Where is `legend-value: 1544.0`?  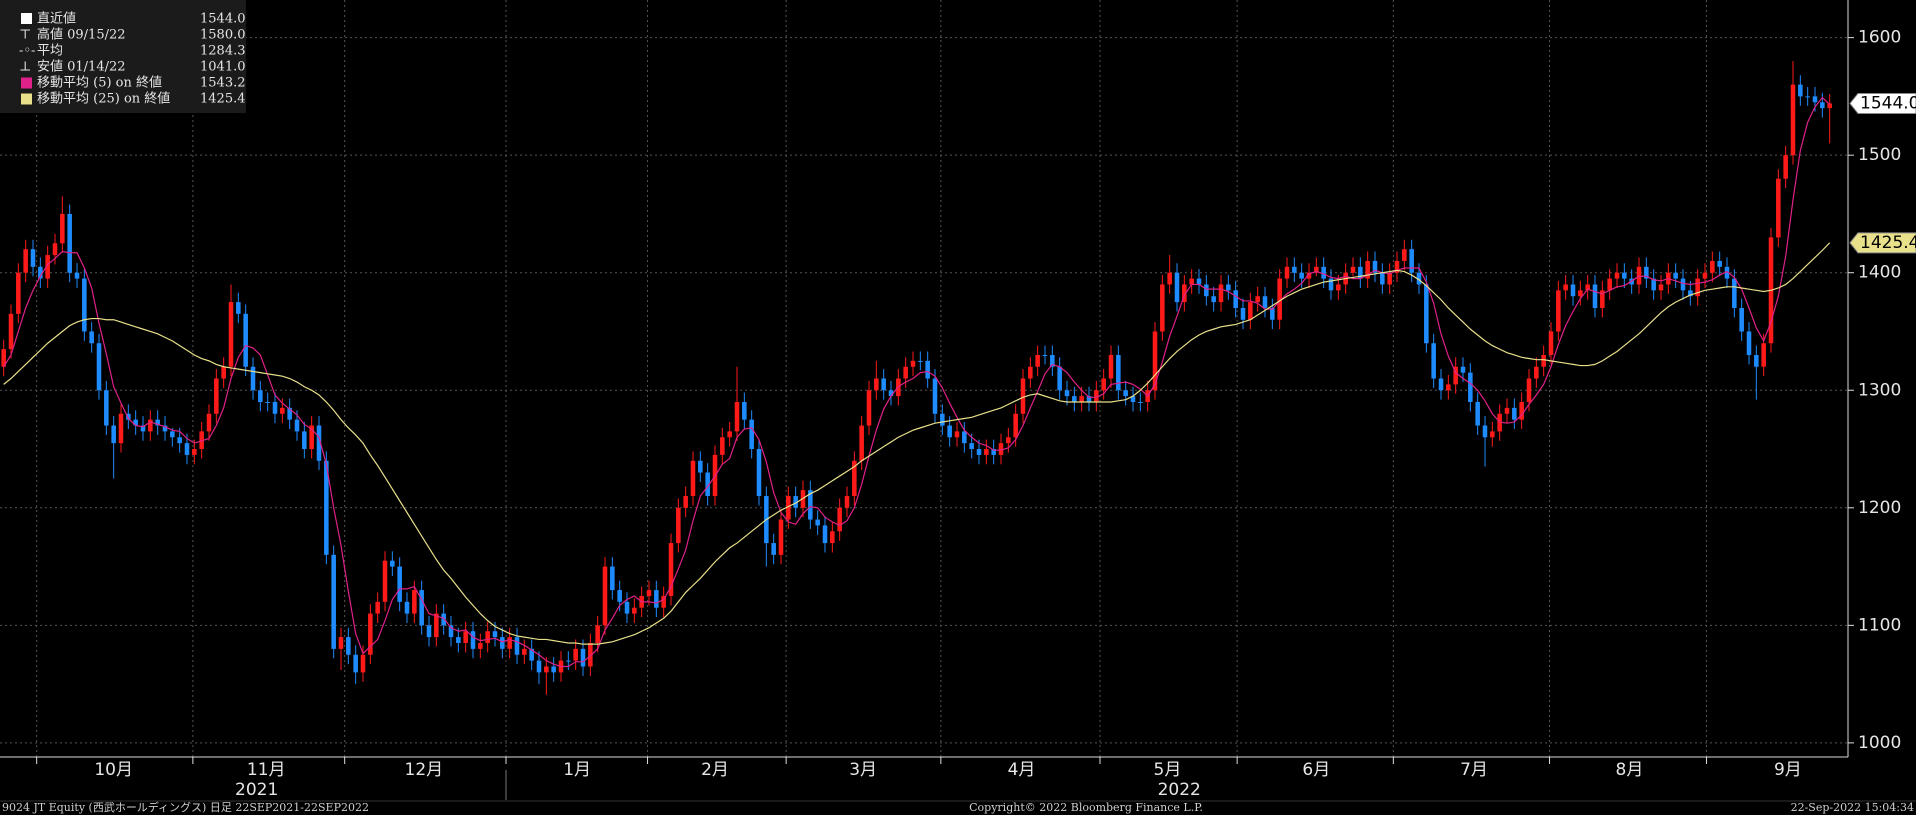
legend-value: 1544.0 is located at coordinates (223, 19).